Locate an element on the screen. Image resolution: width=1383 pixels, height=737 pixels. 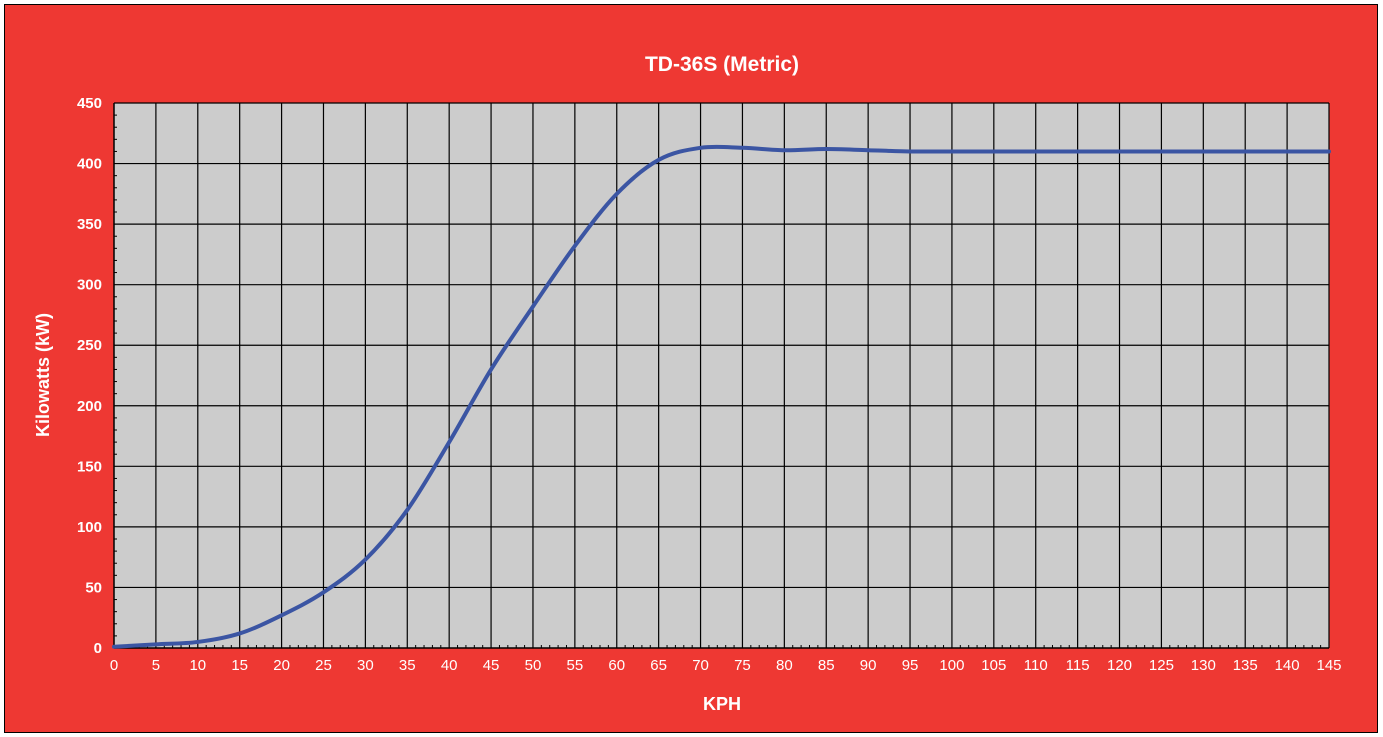
x-tick-label: 130 is located at coordinates (1203, 665).